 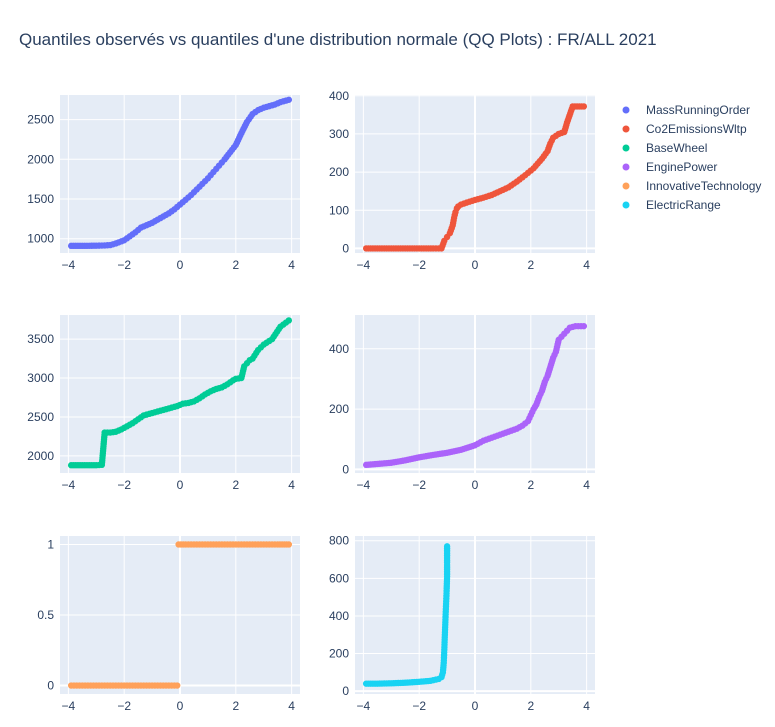 What do you see at coordinates (45, 615) in the screenshot?
I see `y-tick-label: 0.5` at bounding box center [45, 615].